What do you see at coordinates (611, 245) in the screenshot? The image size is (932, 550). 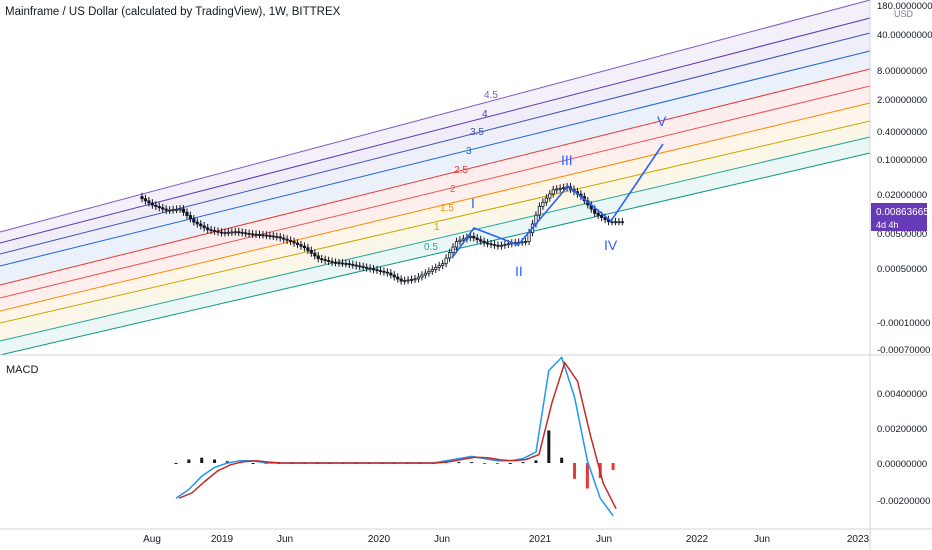 I see `wave-label: IV` at bounding box center [611, 245].